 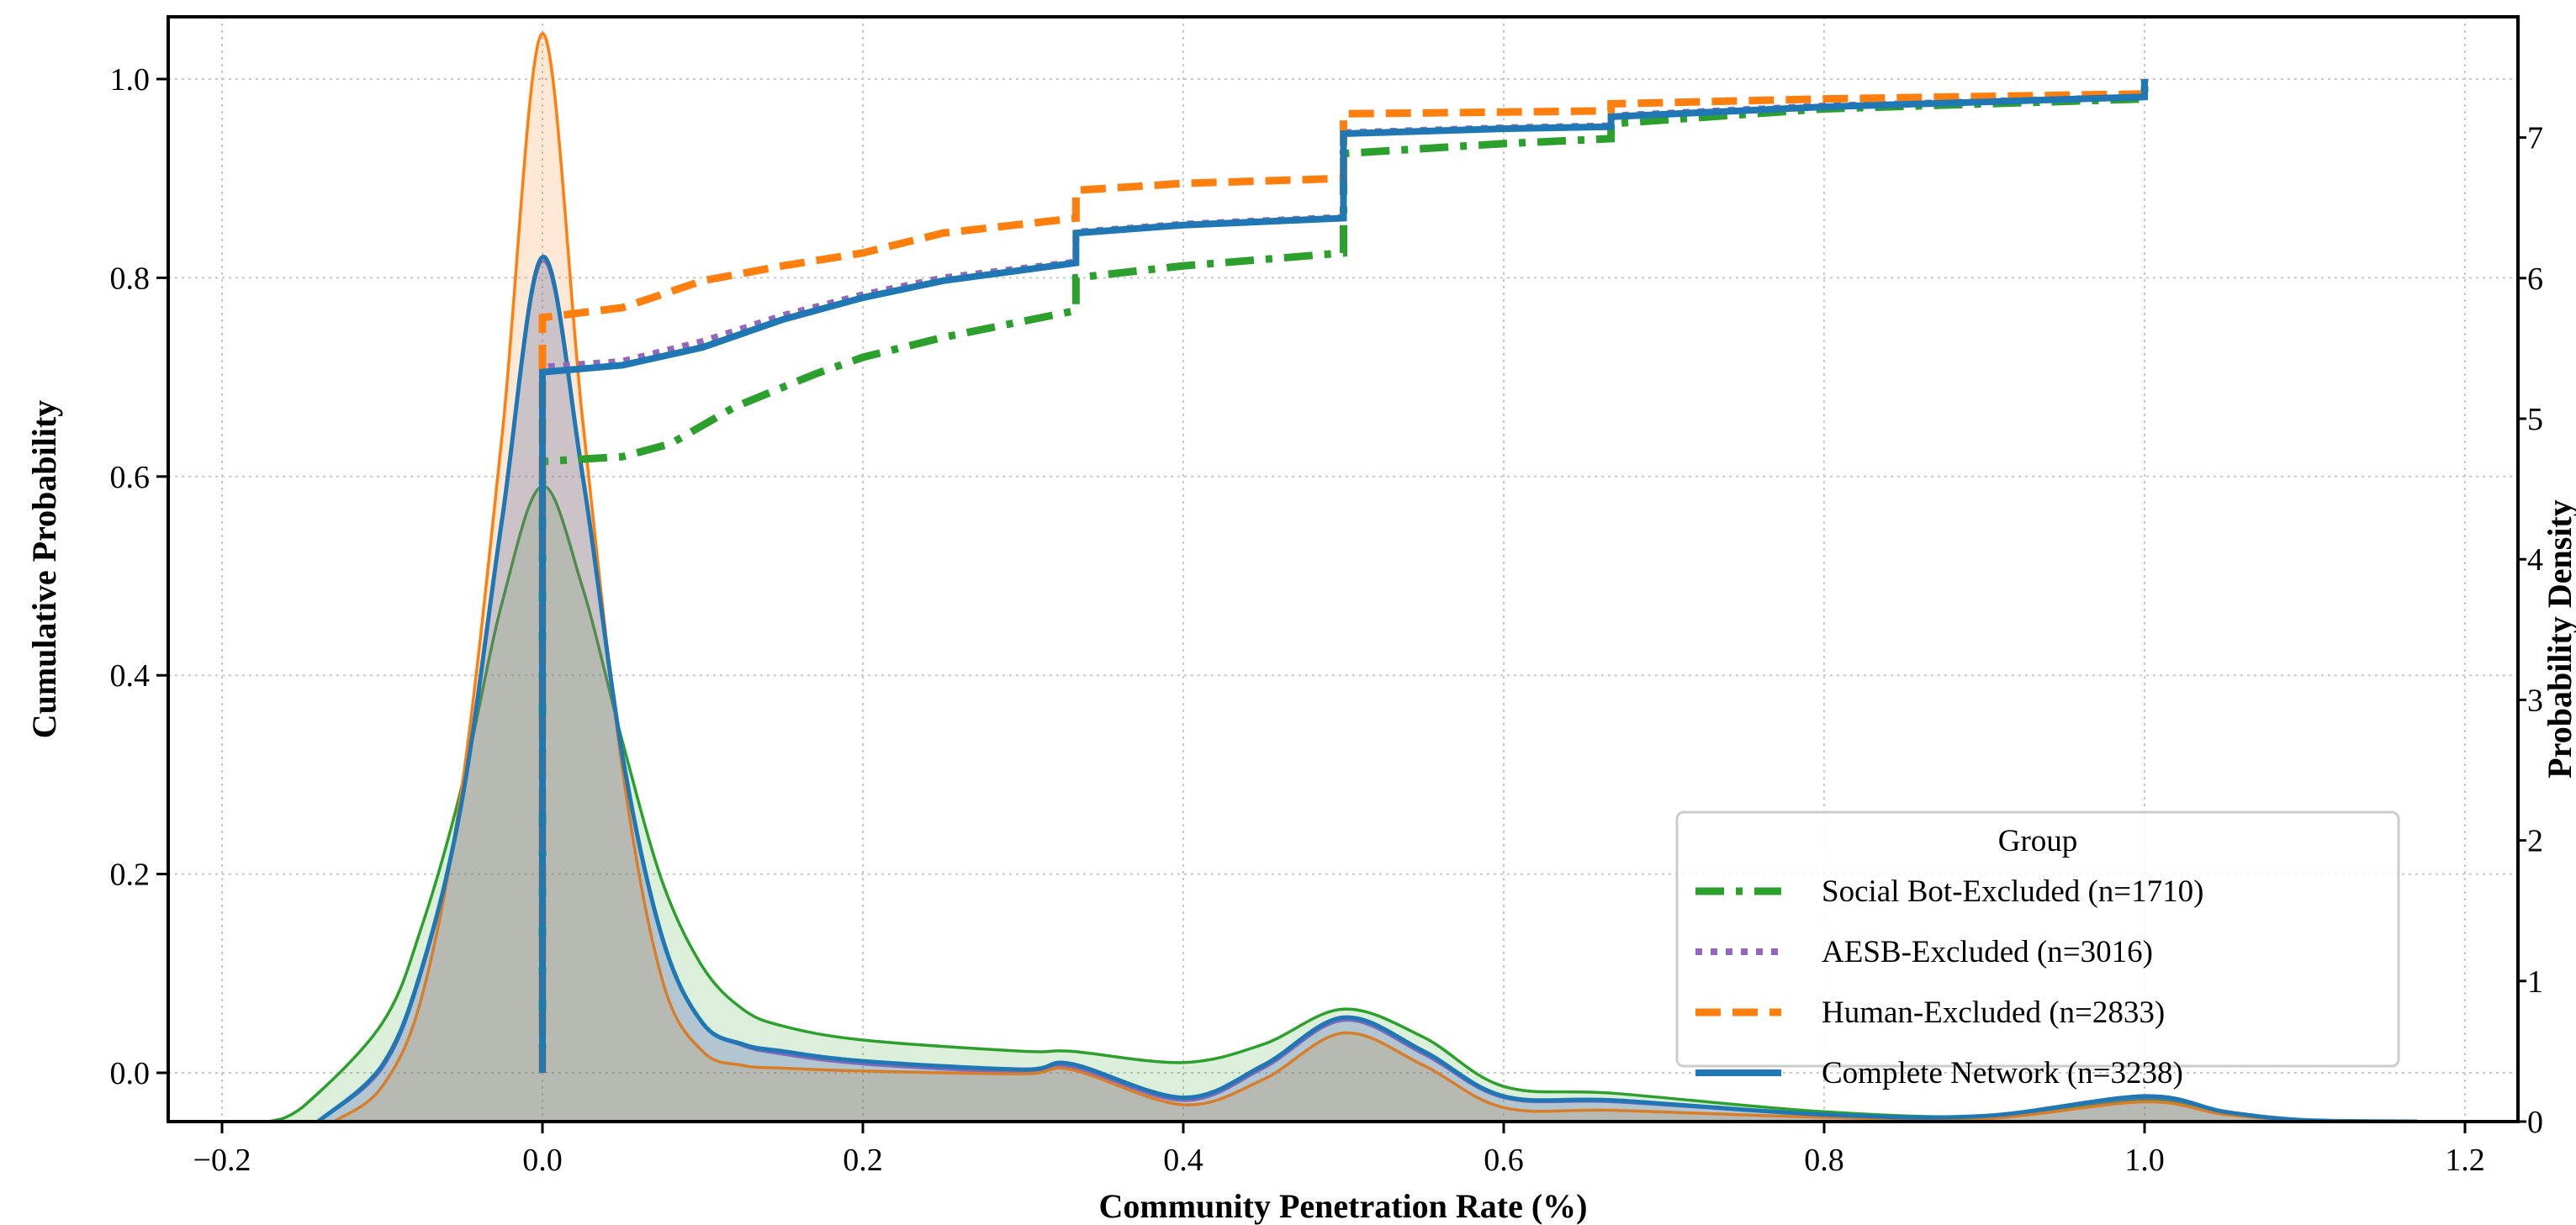 I want to click on legend-label: Human-Excluded (n=2833), so click(x=1993, y=1013).